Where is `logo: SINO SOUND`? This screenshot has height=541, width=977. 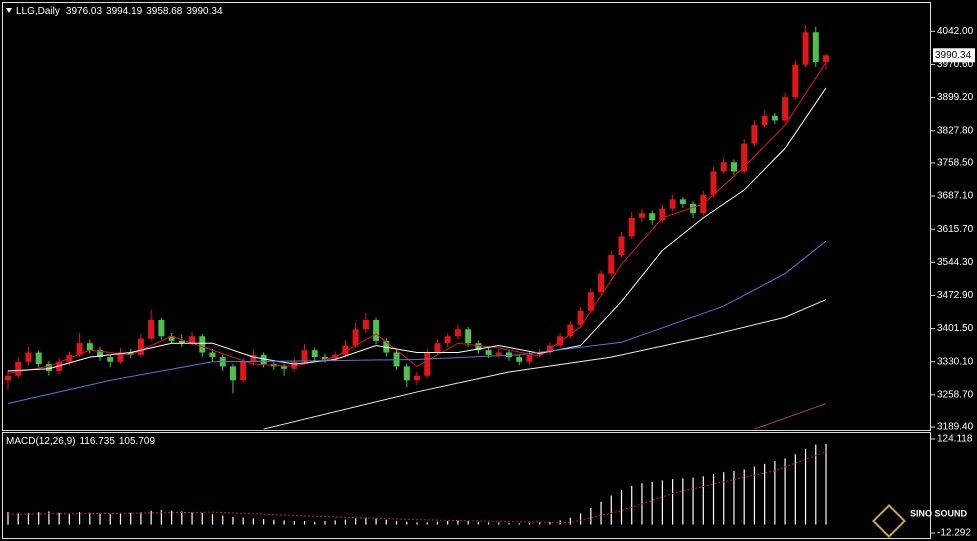 logo: SINO SOUND is located at coordinates (920, 521).